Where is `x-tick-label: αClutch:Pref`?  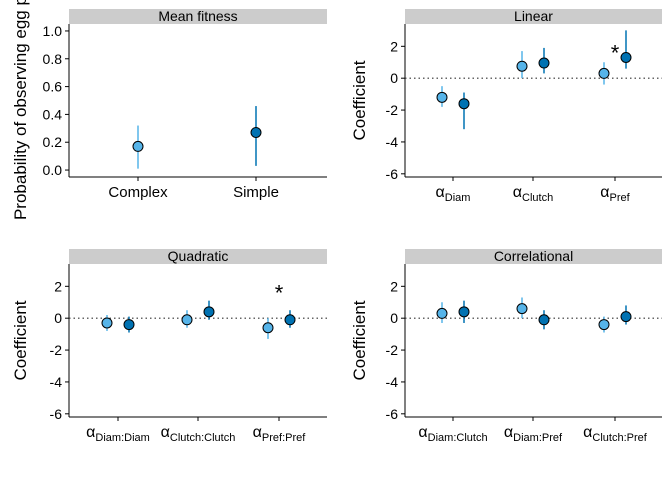 x-tick-label: αClutch:Pref is located at coordinates (615, 434).